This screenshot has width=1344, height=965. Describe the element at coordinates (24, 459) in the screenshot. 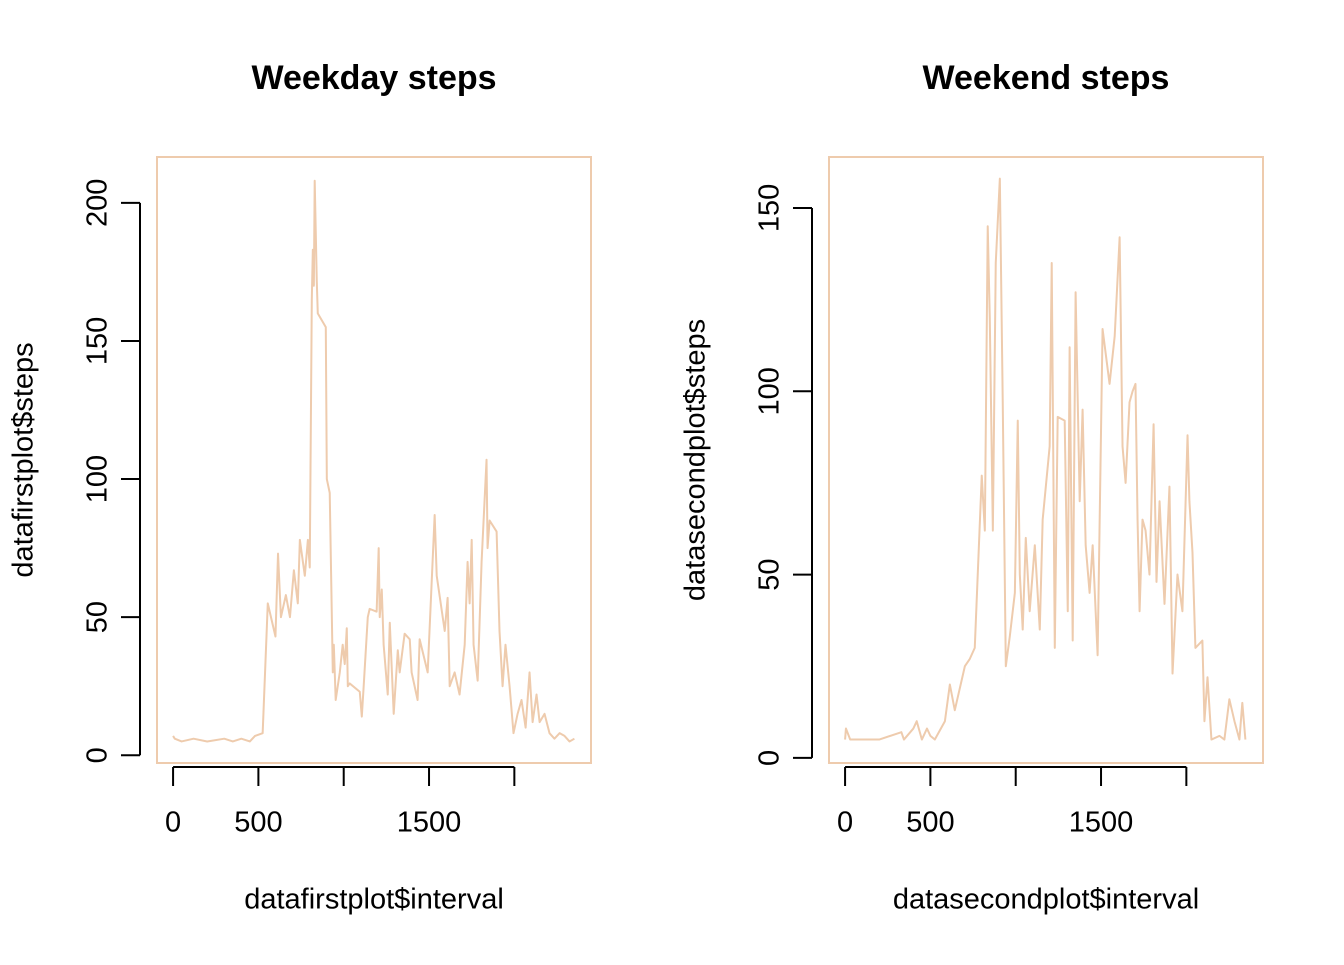

I see `y-axis-title: datafirstplot$steps` at that location.